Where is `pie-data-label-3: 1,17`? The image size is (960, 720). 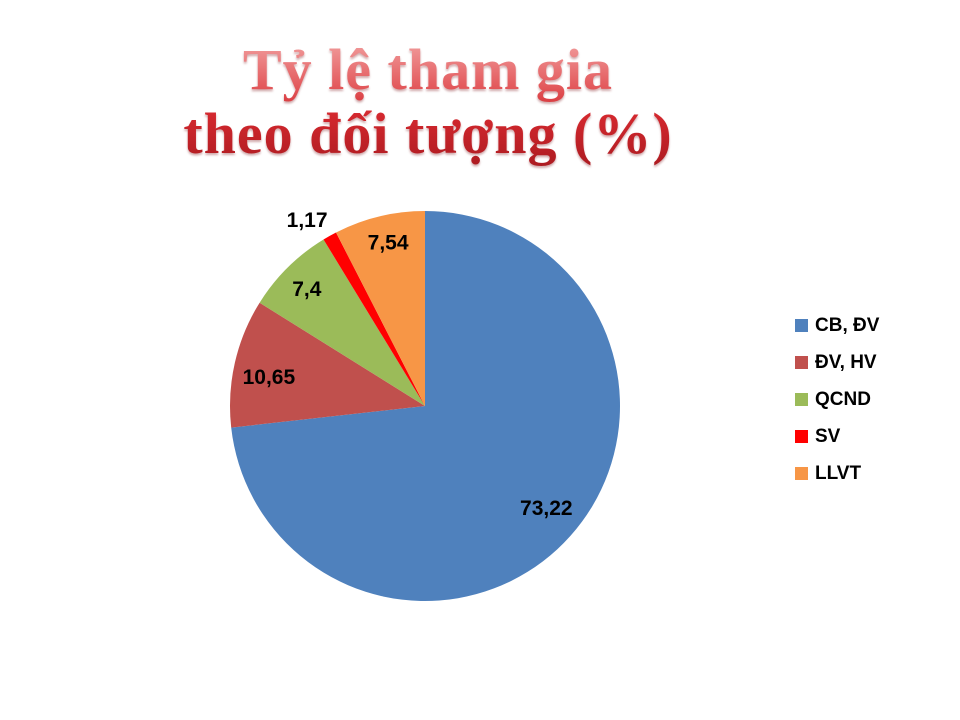 pie-data-label-3: 1,17 is located at coordinates (307, 220).